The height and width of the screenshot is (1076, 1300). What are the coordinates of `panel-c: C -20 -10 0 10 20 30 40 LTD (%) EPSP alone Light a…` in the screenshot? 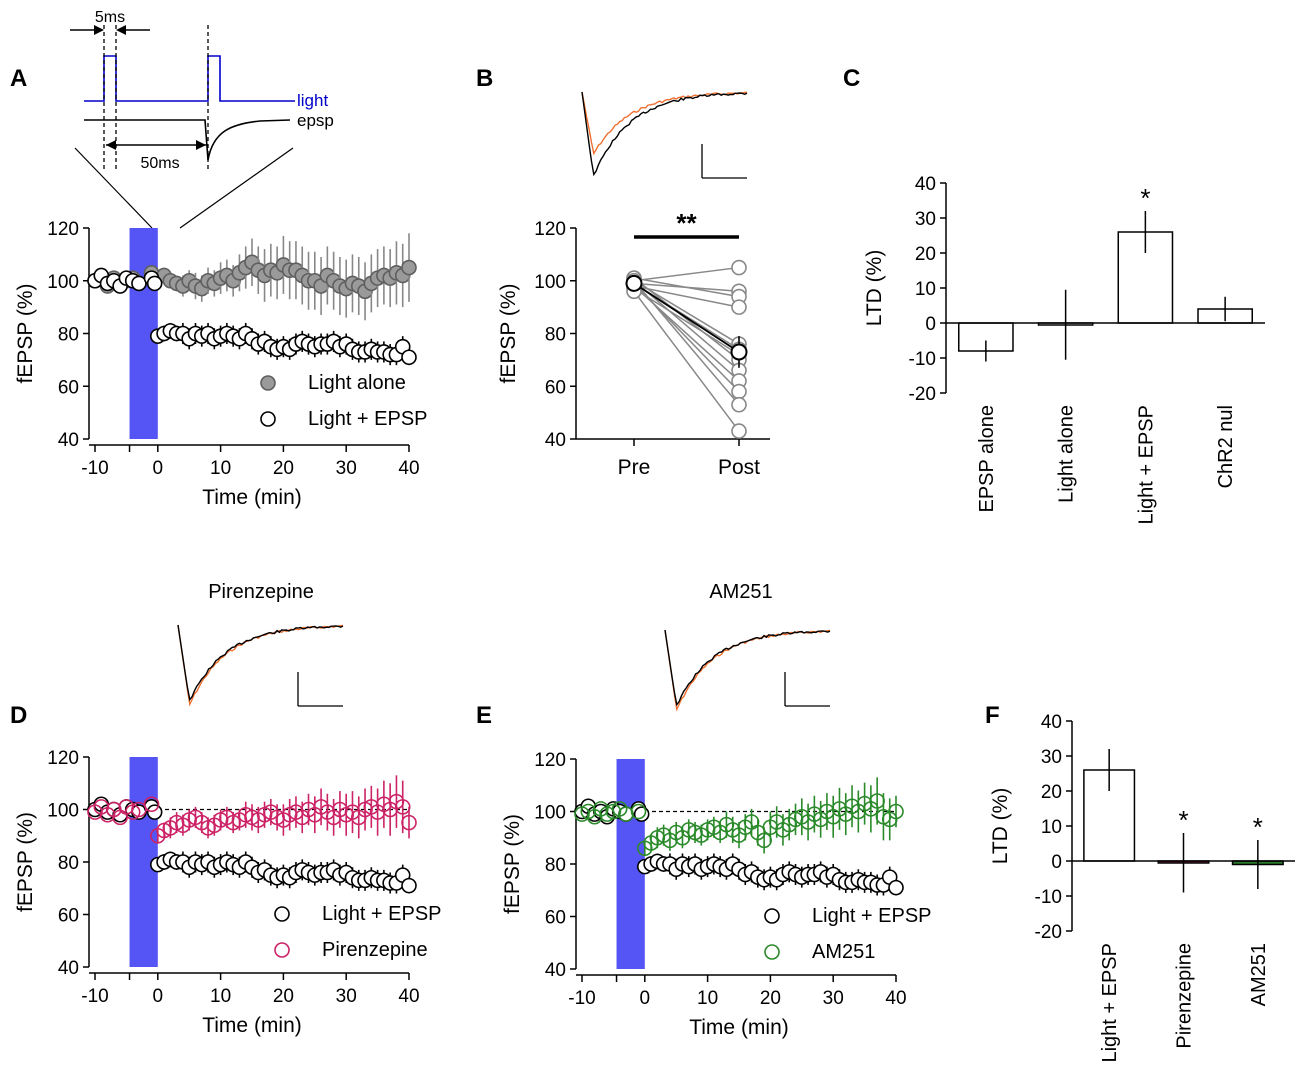 It's located at (1054, 295).